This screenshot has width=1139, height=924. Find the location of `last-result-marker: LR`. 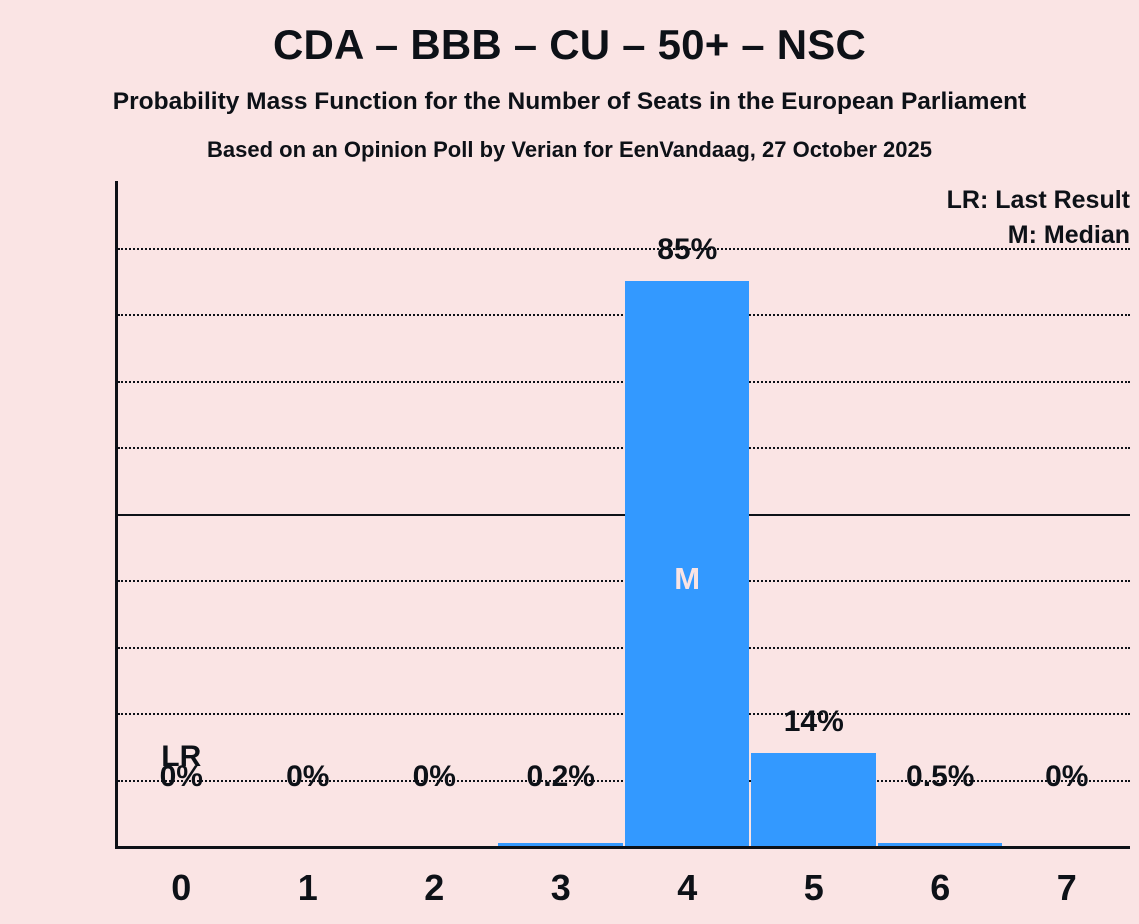

last-result-marker: LR is located at coordinates (181, 756).